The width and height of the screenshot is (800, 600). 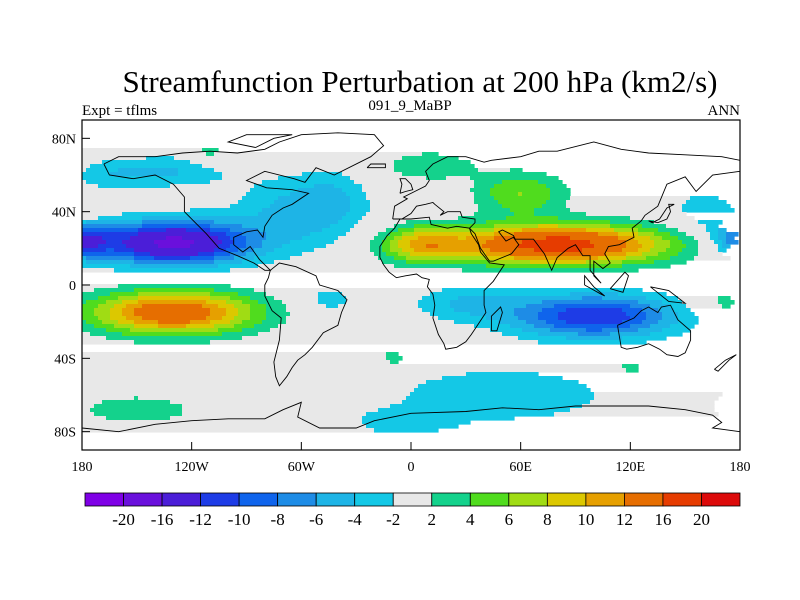 I want to click on y-tick-label: 0, so click(x=72, y=286).